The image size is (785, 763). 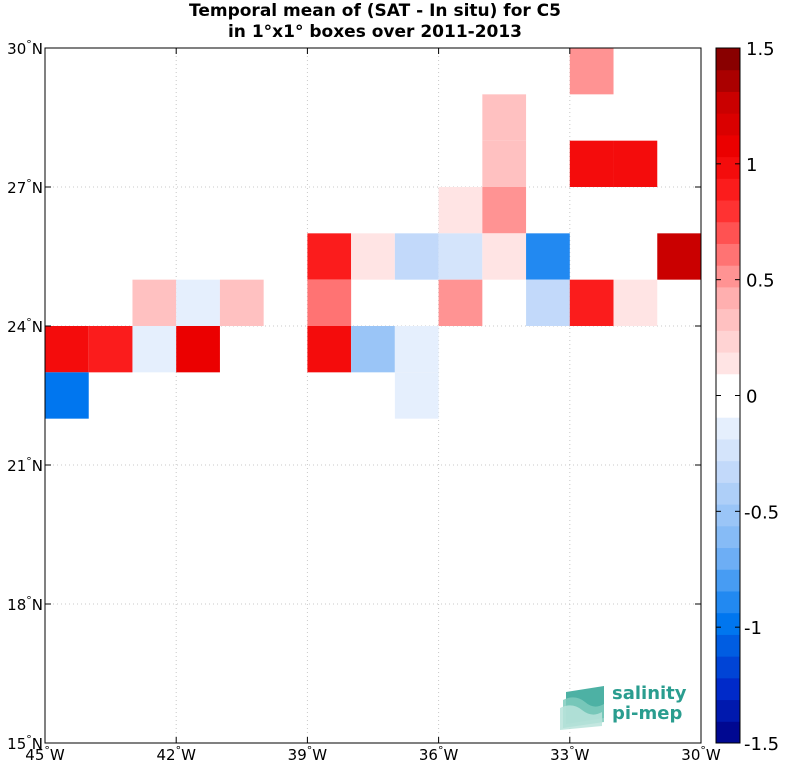 I want to click on colorbar: 1.5 1 0.5 0 -0.5 -1 -1.5, so click(x=747, y=397).